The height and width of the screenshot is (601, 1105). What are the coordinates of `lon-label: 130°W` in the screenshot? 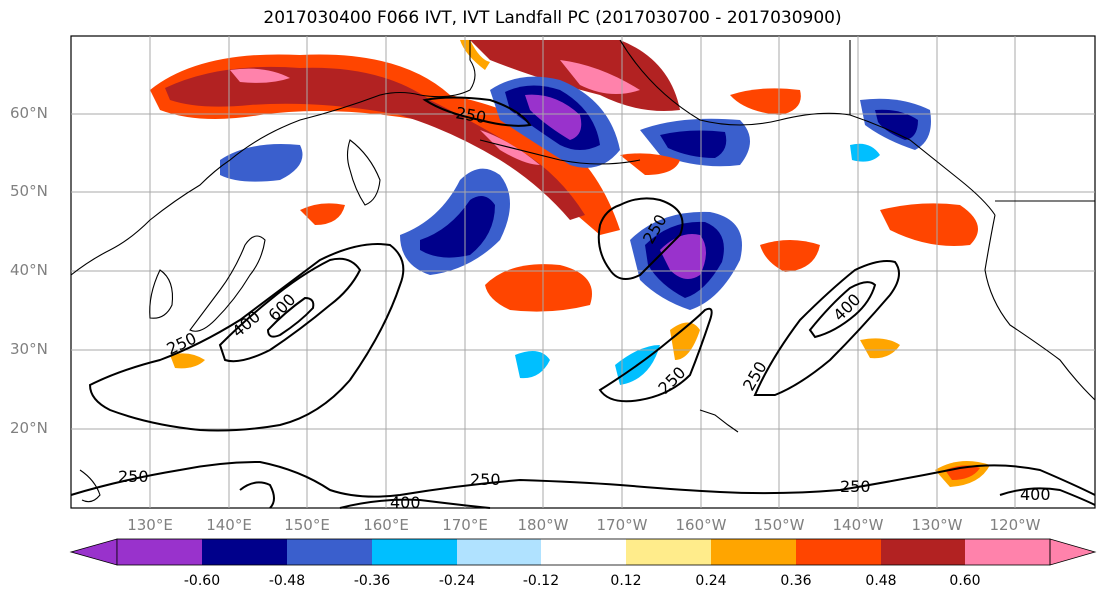 It's located at (937, 525).